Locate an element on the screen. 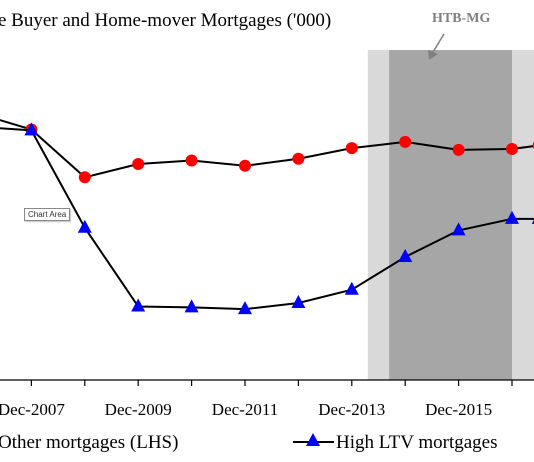 The width and height of the screenshot is (534, 462). x-tick-label: Dec-2015 is located at coordinates (458, 409).